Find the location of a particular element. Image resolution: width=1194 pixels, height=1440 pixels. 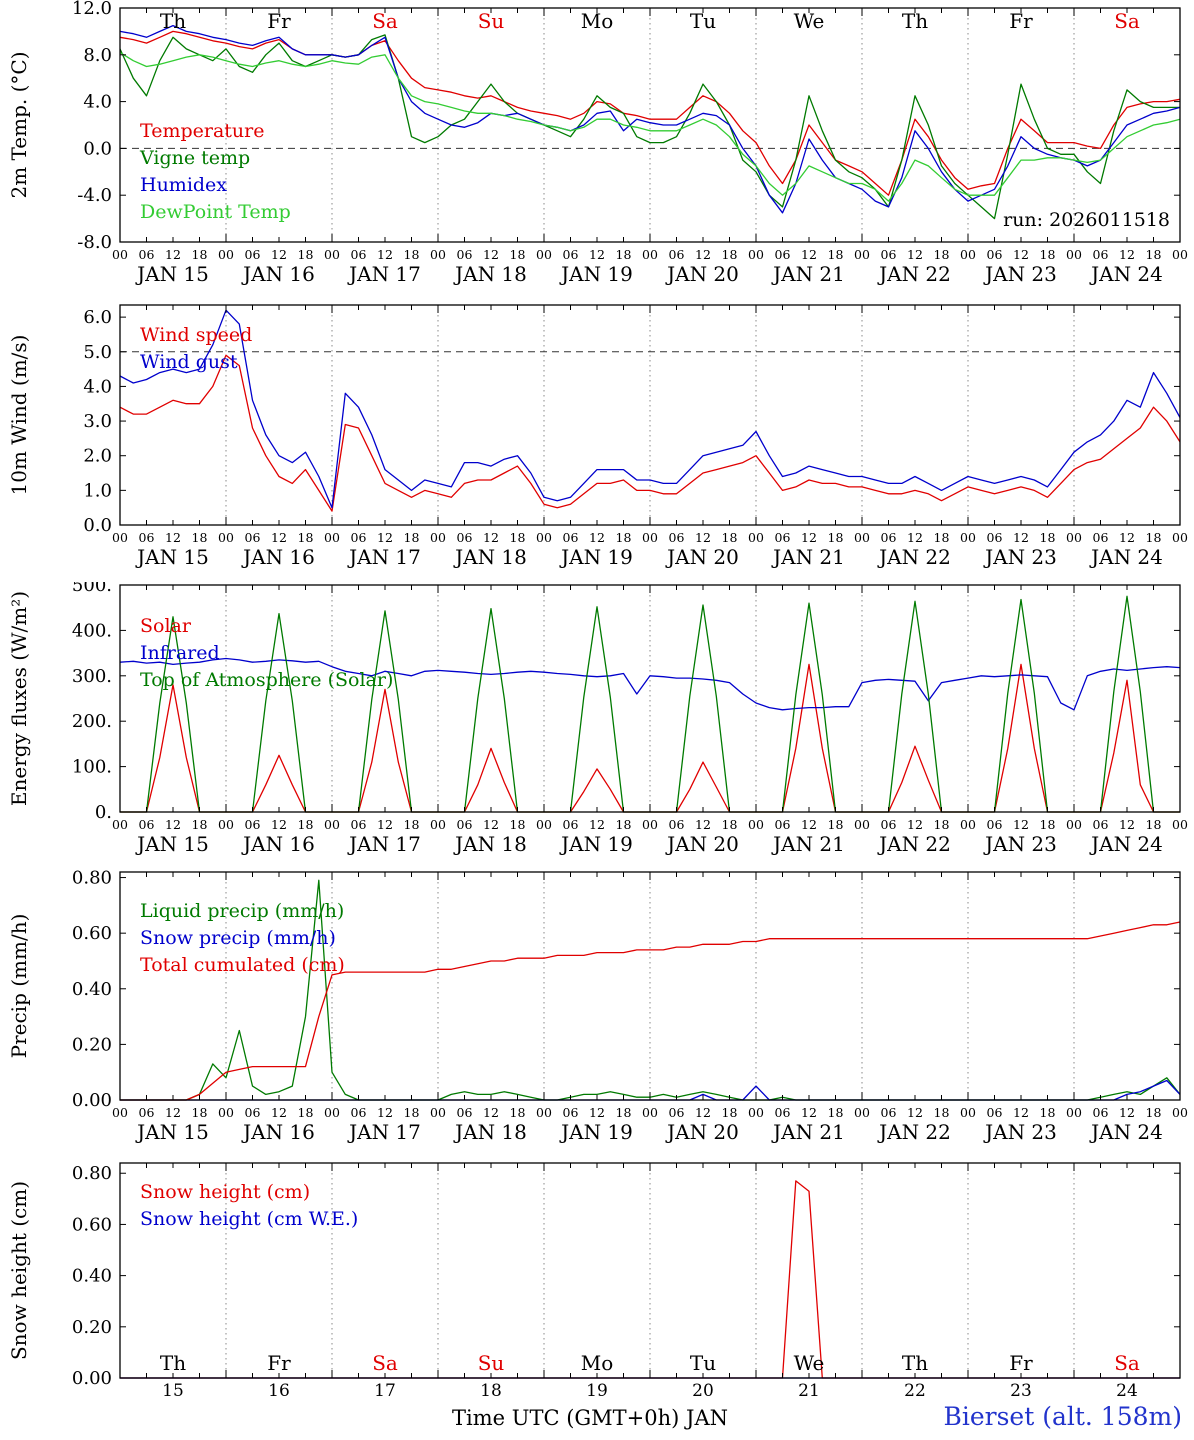

y-tick-label: 0.40 is located at coordinates (92, 989).